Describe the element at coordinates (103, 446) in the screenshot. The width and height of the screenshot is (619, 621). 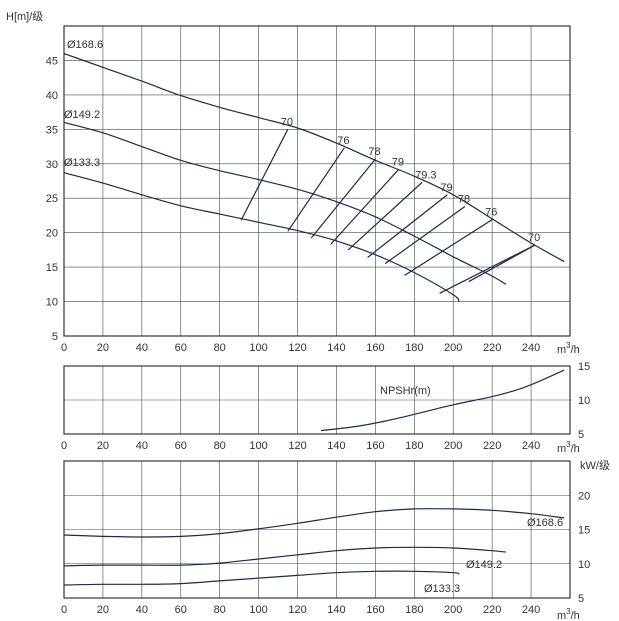
I see `npsh-x-tick-label: 20` at that location.